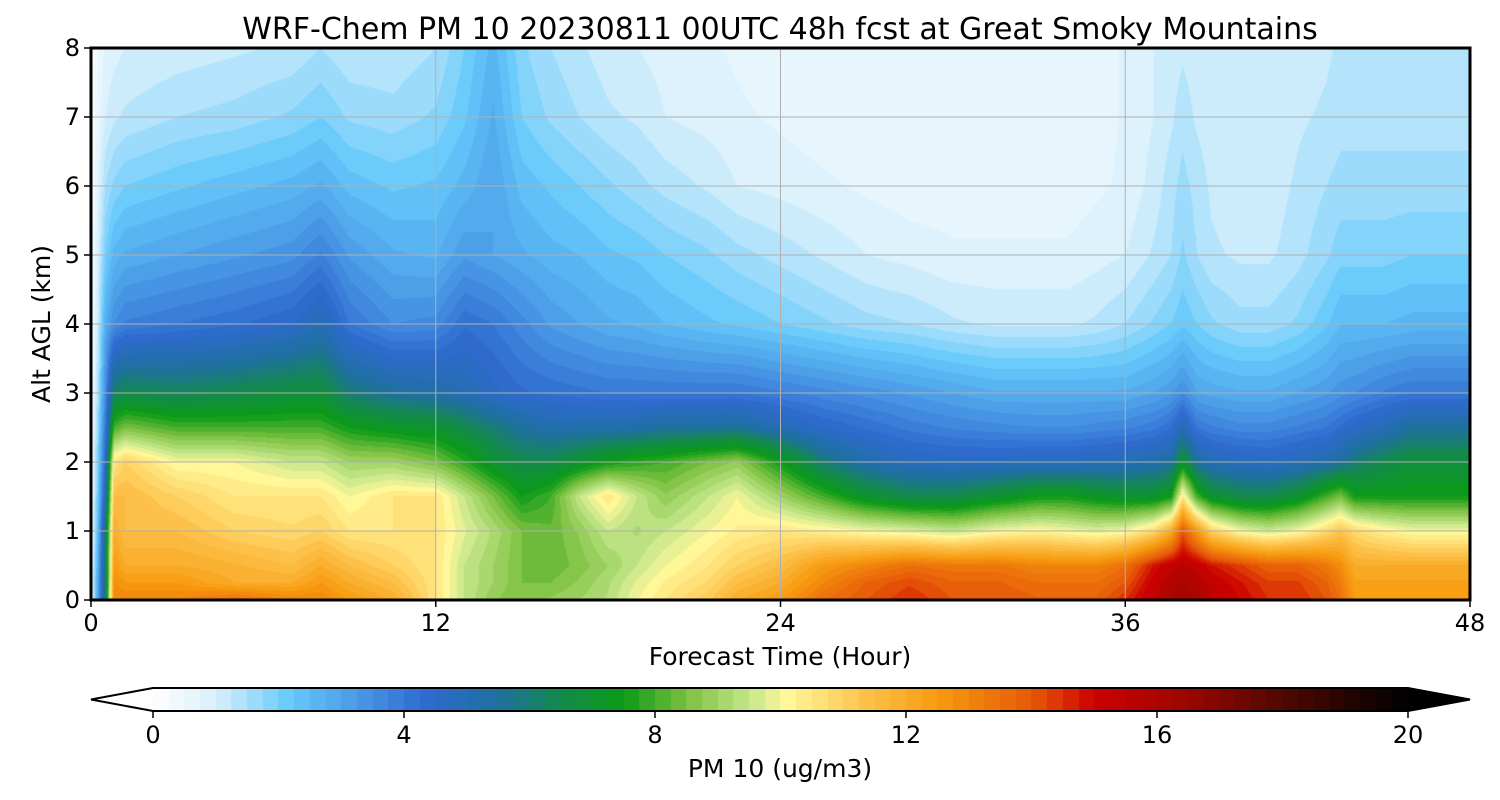 The image size is (1500, 800). What do you see at coordinates (72, 600) in the screenshot?
I see `y-tick-label: 0` at bounding box center [72, 600].